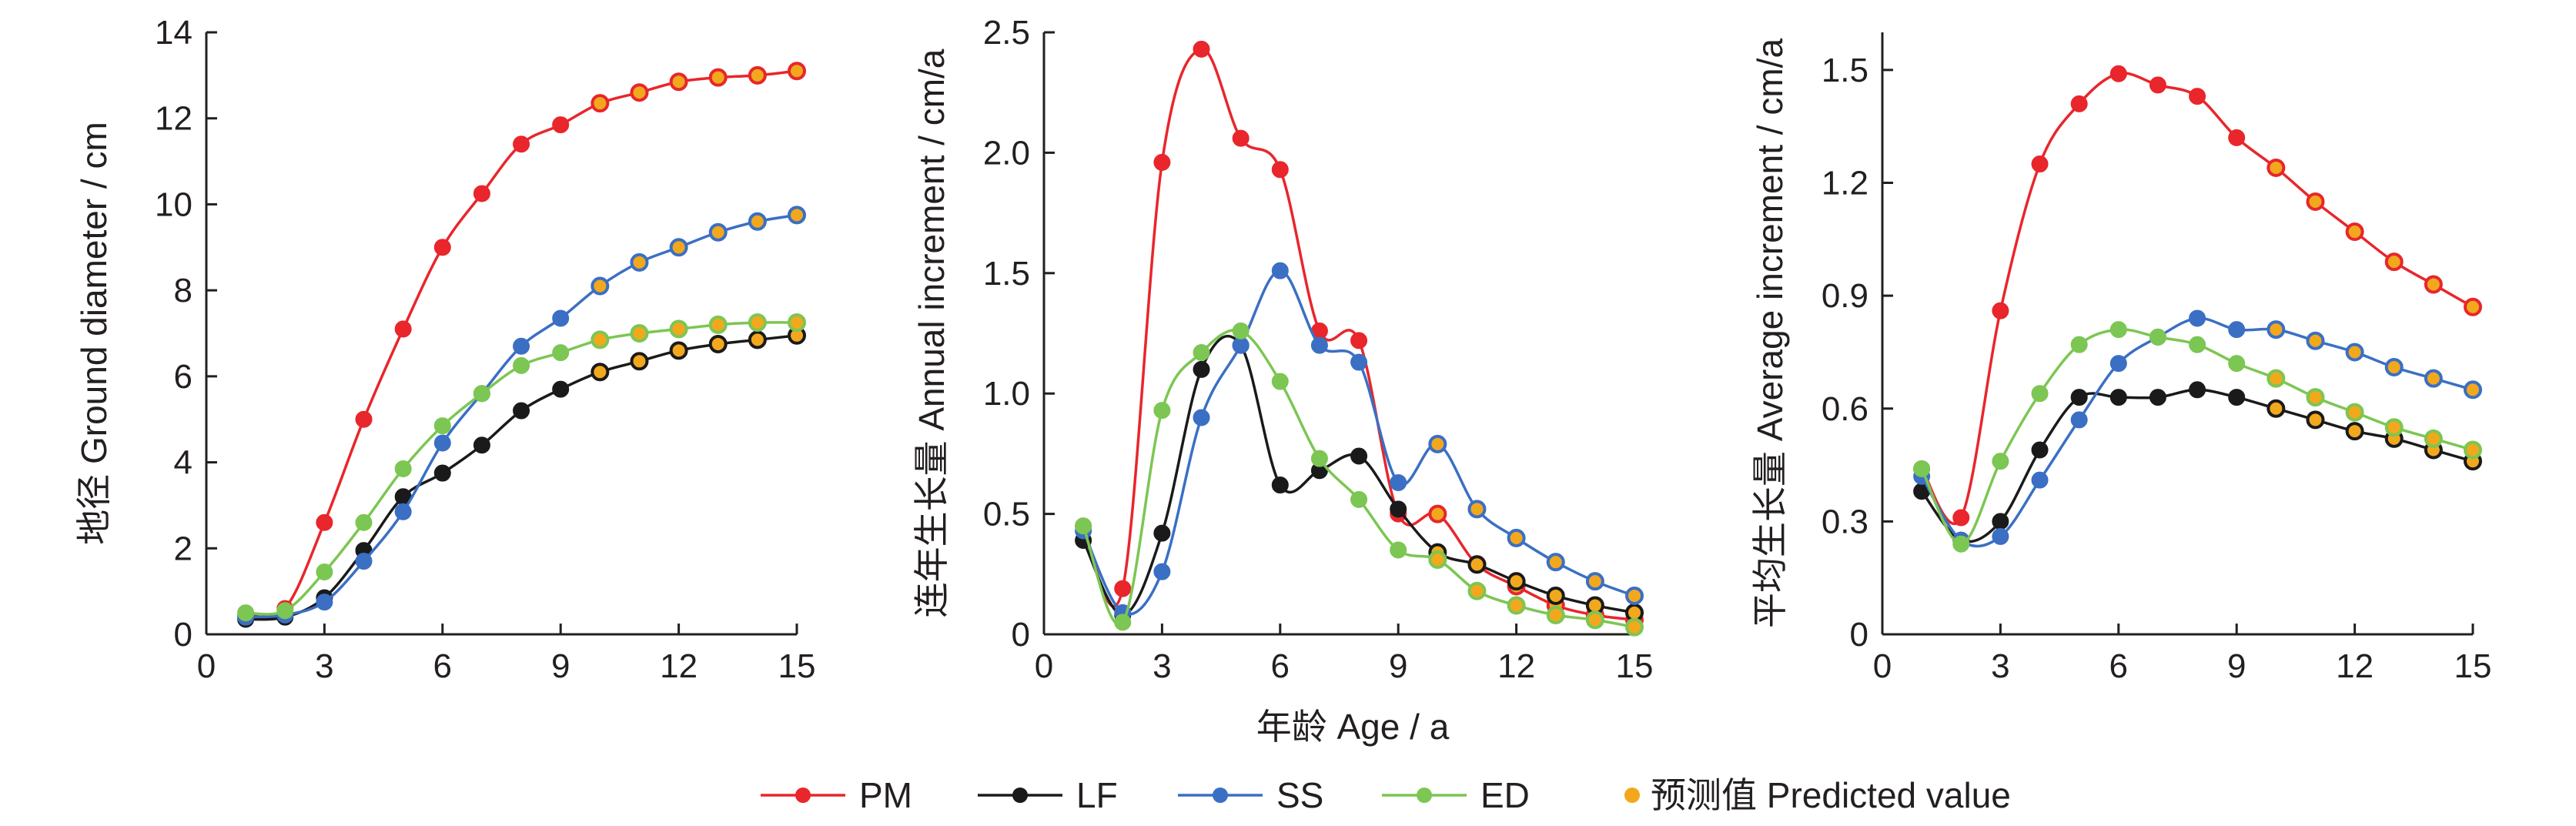 The height and width of the screenshot is (826, 2576). I want to click on y-tick-label: 12, so click(174, 119).